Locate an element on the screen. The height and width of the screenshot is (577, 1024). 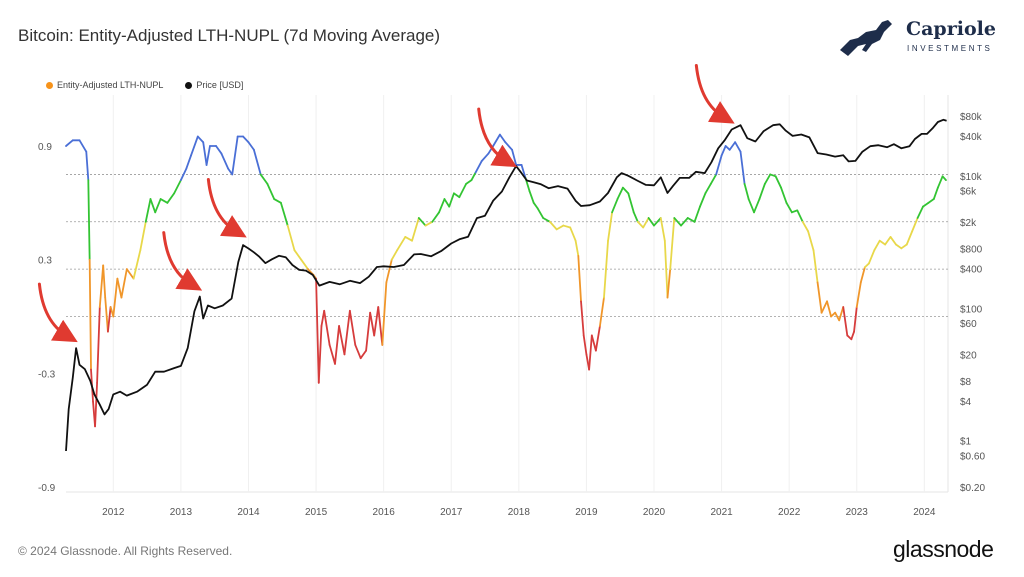
x-tick-label: 2016 is located at coordinates (384, 512).